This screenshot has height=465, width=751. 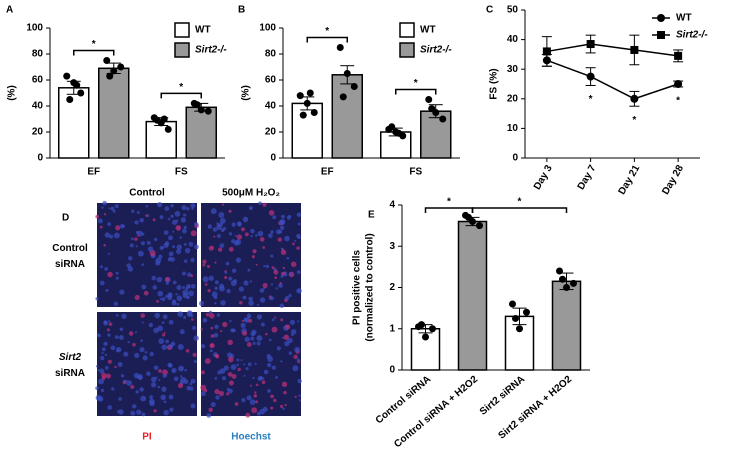 I want to click on y-axis-label: (%), so click(x=246, y=93).